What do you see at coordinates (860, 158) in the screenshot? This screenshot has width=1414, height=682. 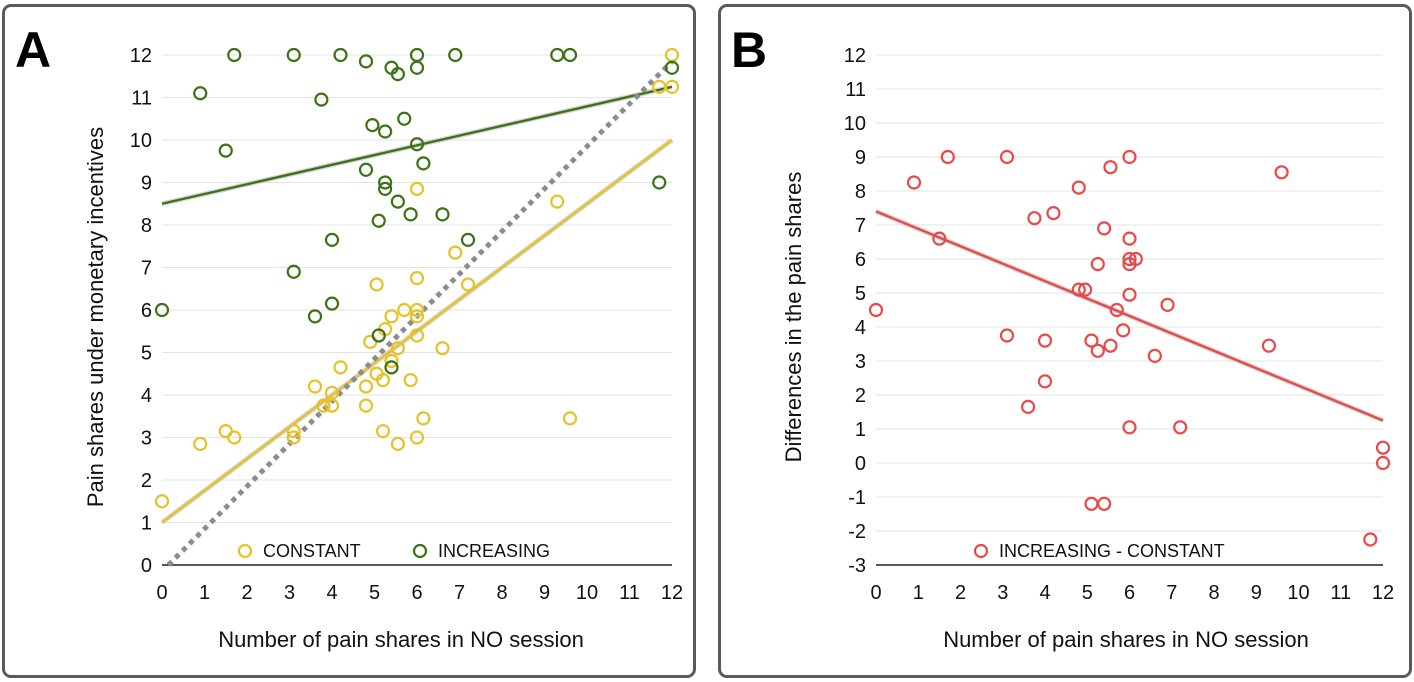 I see `y-tick-label: 9` at bounding box center [860, 158].